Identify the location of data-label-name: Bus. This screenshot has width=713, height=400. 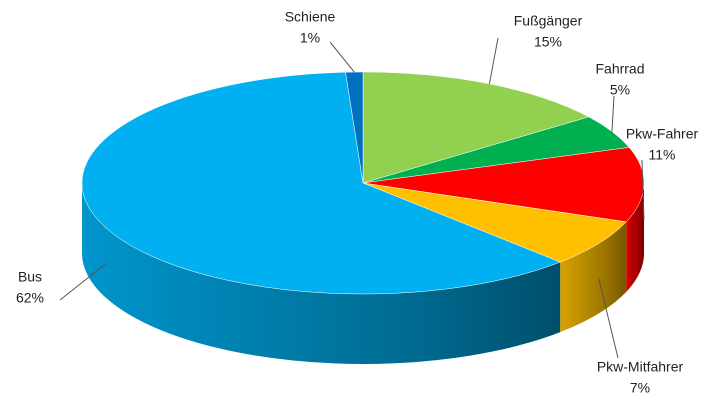
(30, 277).